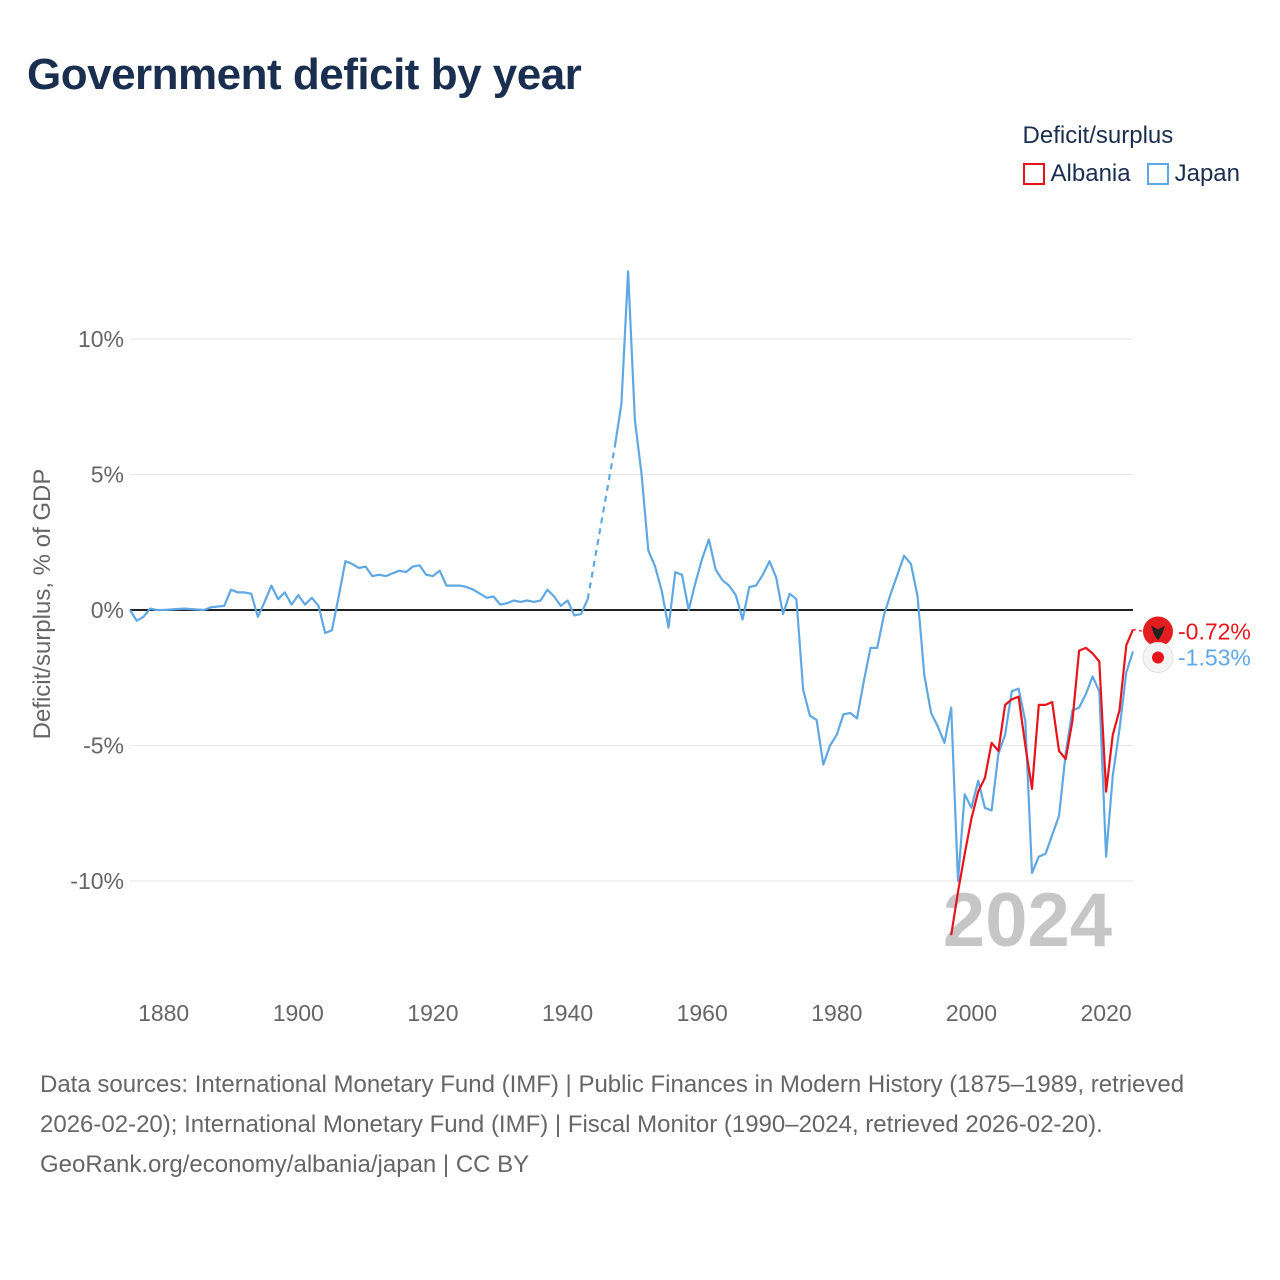 The image size is (1280, 1280). I want to click on x-tick-label: 1880, so click(163, 1013).